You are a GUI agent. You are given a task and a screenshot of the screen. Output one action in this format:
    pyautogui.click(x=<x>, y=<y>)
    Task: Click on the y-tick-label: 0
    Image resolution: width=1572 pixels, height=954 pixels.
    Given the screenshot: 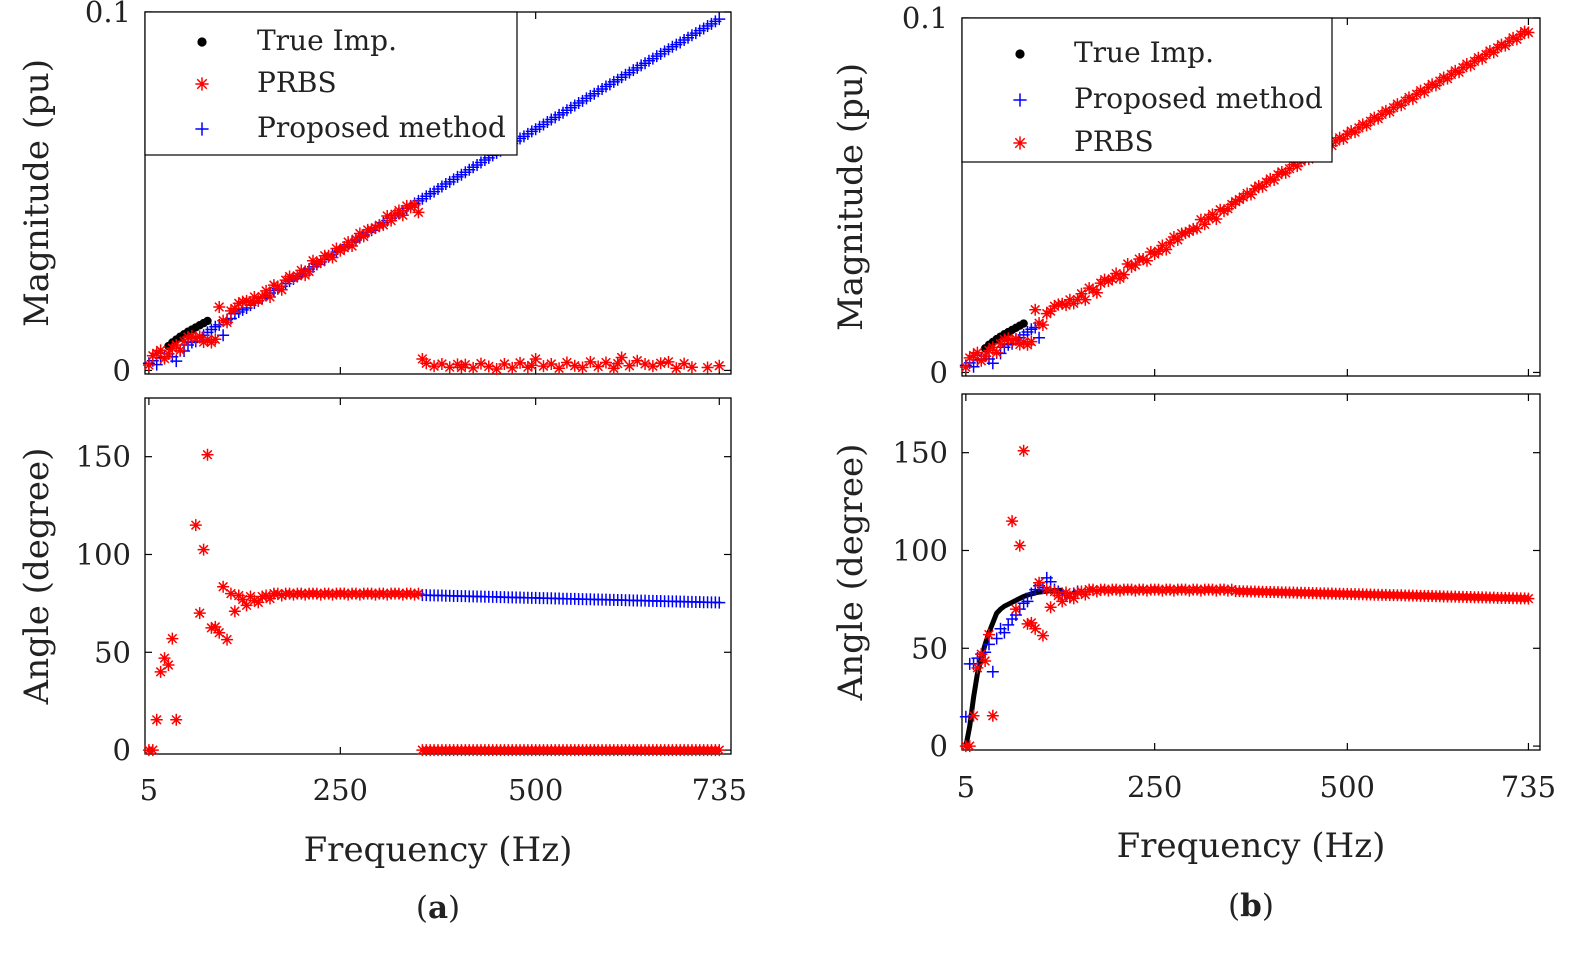 What is the action you would take?
    pyautogui.click(x=939, y=372)
    